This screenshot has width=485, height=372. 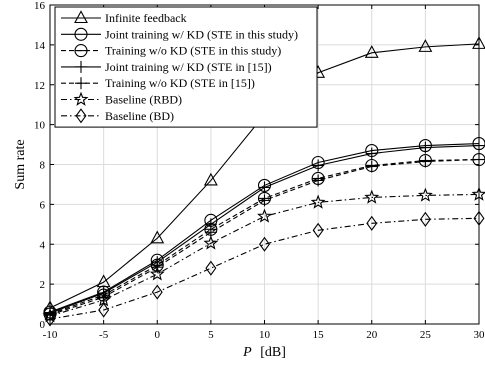 I want to click on x-axis-label-symbol: P, so click(x=247, y=352).